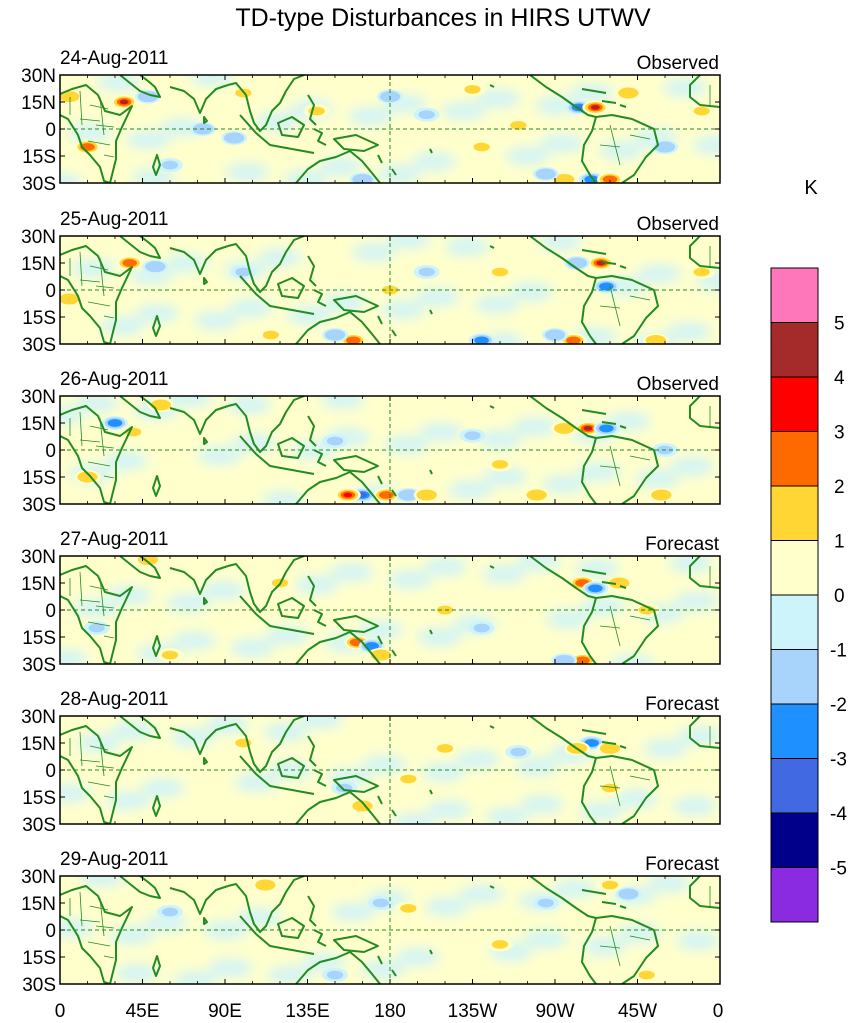 The height and width of the screenshot is (1023, 852). Describe the element at coordinates (839, 324) in the screenshot. I see `colorbar-label: 5` at that location.